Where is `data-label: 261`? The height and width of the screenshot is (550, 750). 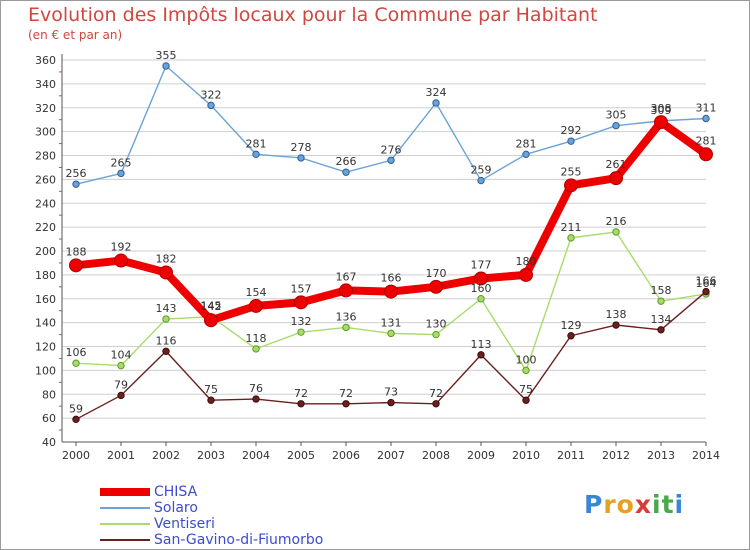 data-label: 261 is located at coordinates (616, 164).